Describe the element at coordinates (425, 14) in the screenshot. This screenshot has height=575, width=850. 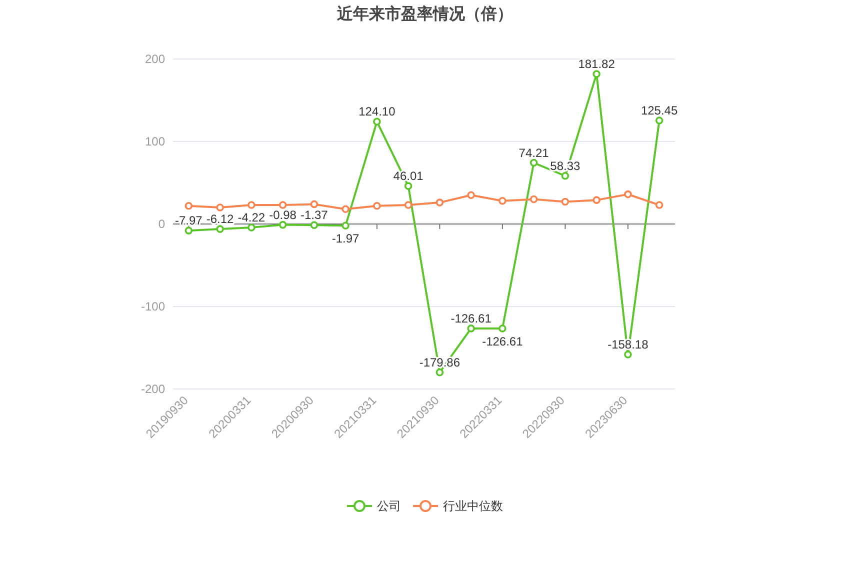
I see `title: 近年来市盈率情况（倍）` at that location.